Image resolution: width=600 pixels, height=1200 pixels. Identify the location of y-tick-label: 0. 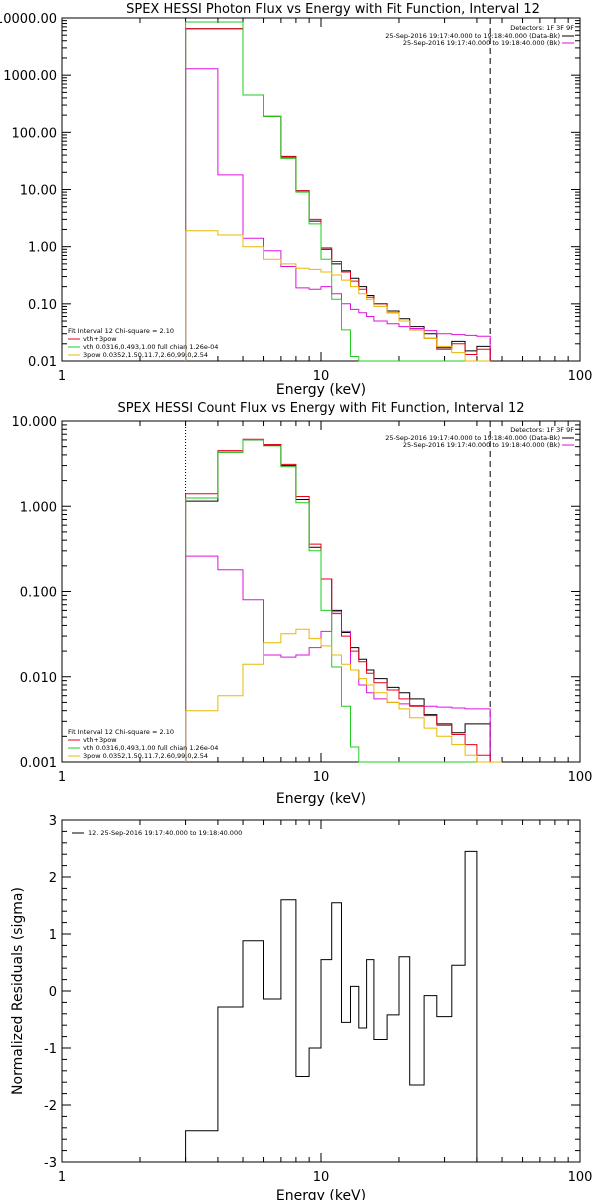
(53, 992).